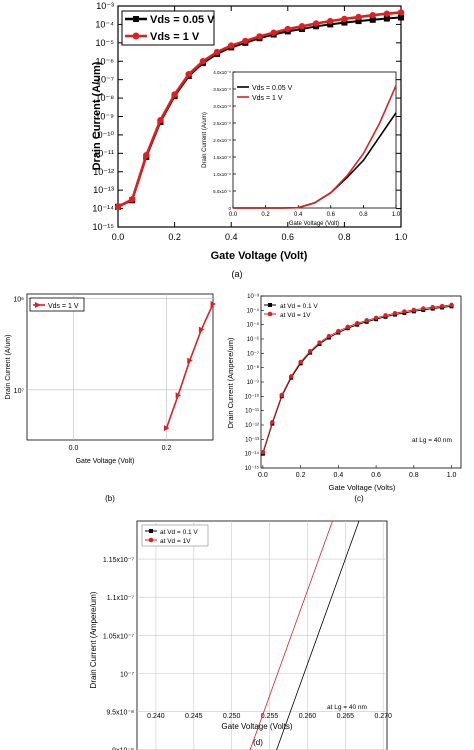  What do you see at coordinates (175, 37) in the screenshot?
I see `chart-a-legend-label-2: Vds = 1 V` at bounding box center [175, 37].